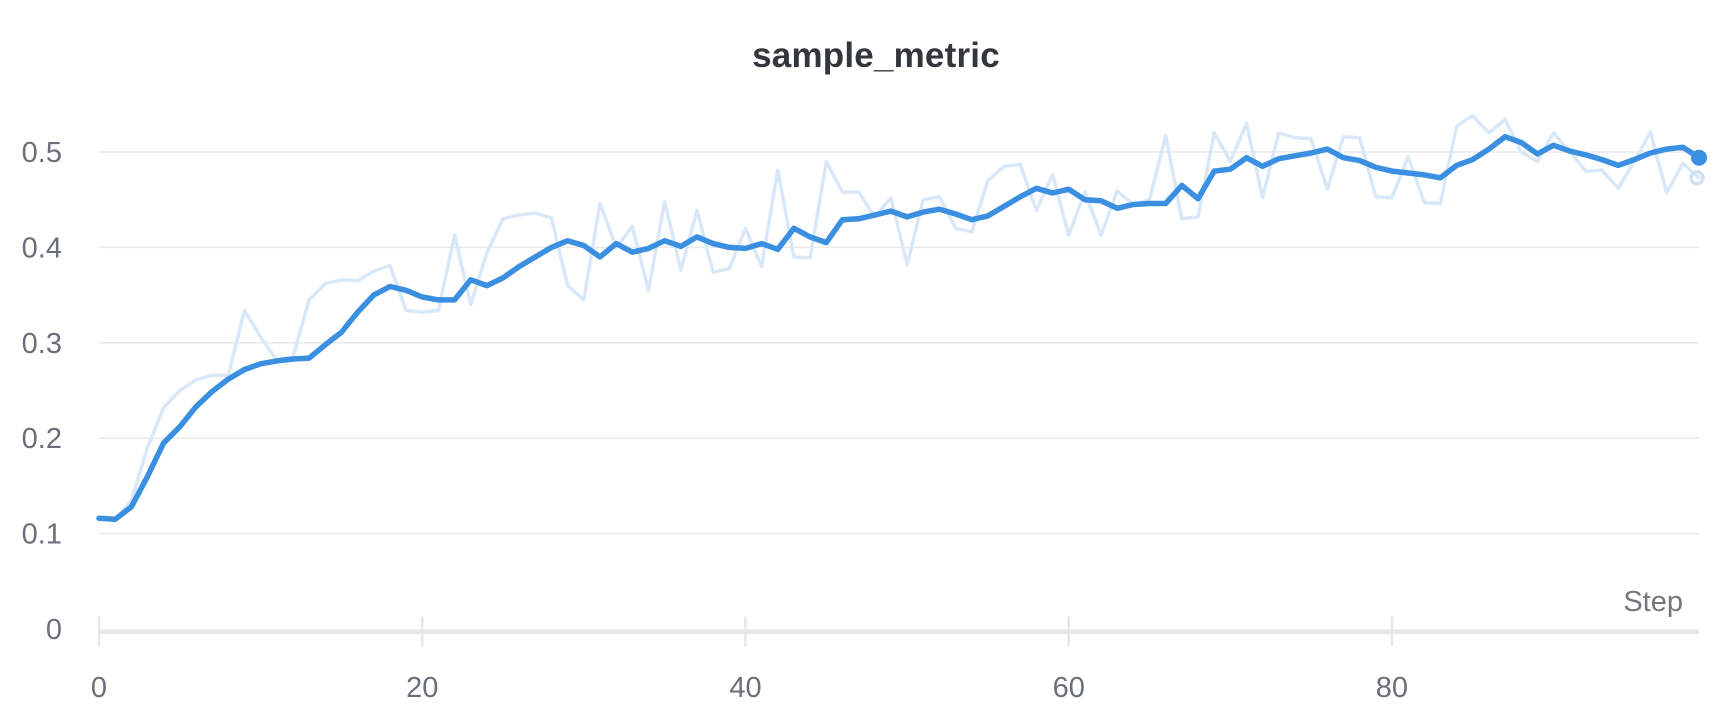 The width and height of the screenshot is (1724, 722). Describe the element at coordinates (42, 535) in the screenshot. I see `y-tick-label: 0.1` at that location.